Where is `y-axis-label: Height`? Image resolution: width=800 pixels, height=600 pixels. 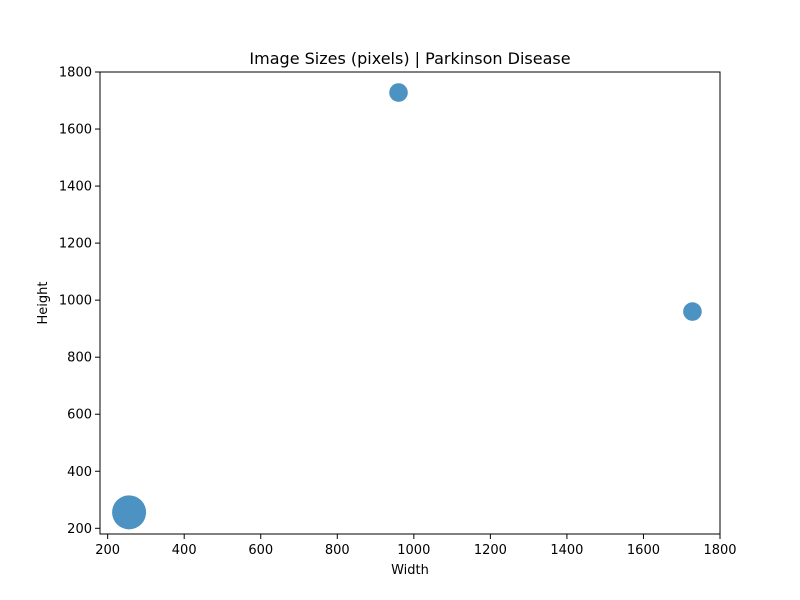 y-axis-label: Height is located at coordinates (43, 303).